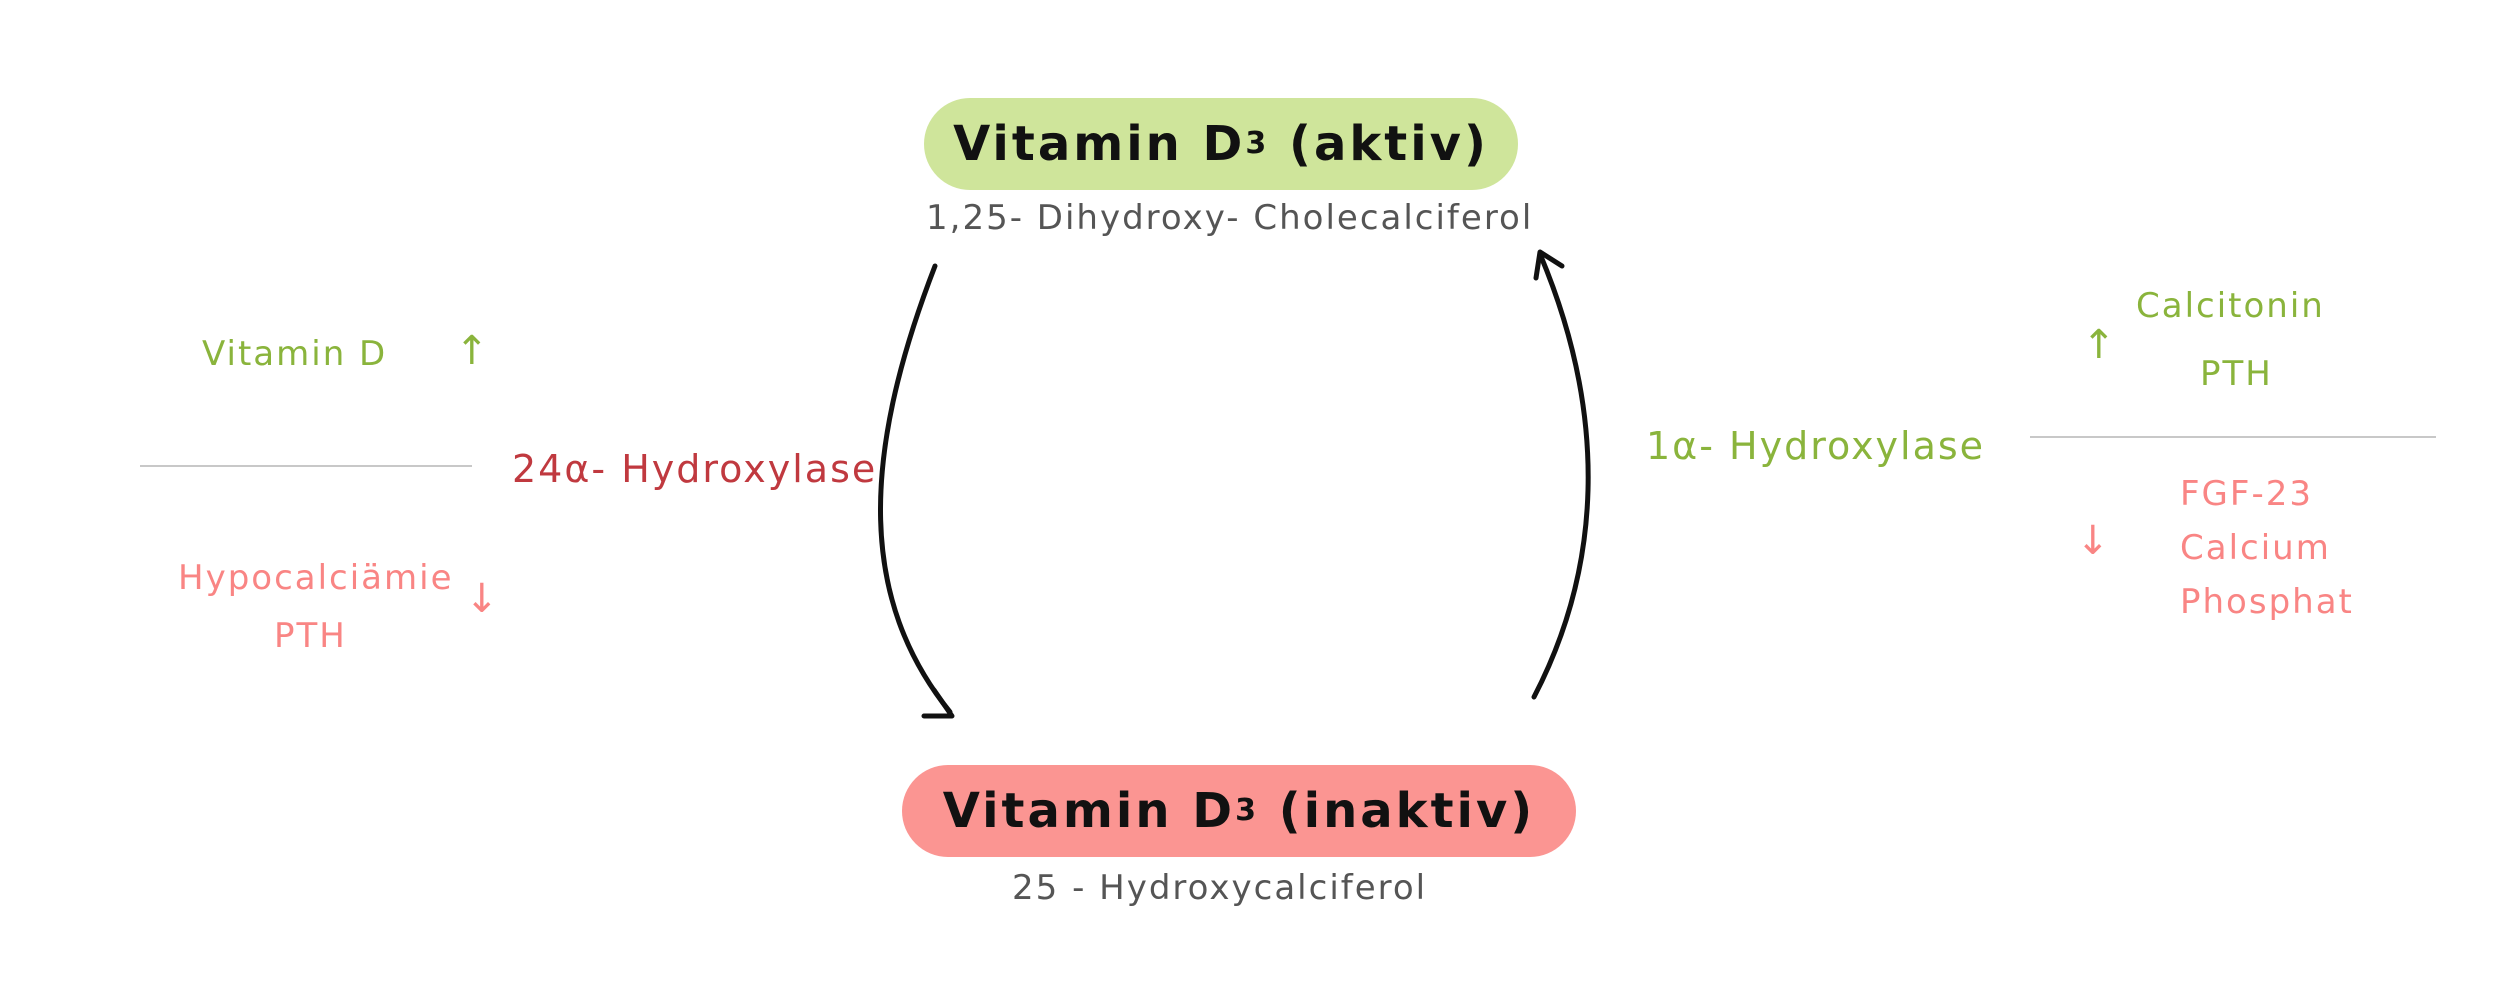 This screenshot has height=981, width=2506. Describe the element at coordinates (1549, 265) in the screenshot. I see `right-arrowhead` at that location.